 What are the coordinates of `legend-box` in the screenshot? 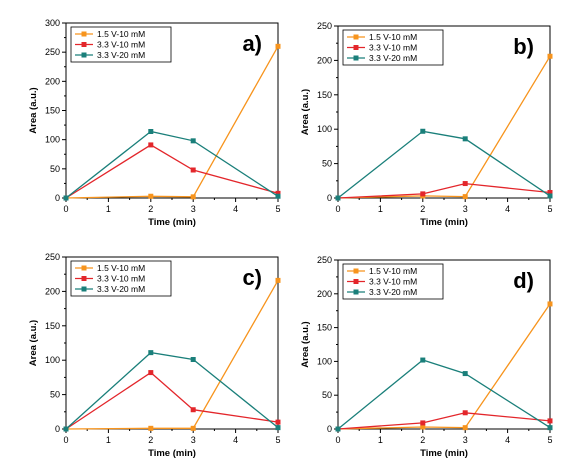 It's located at (121, 44).